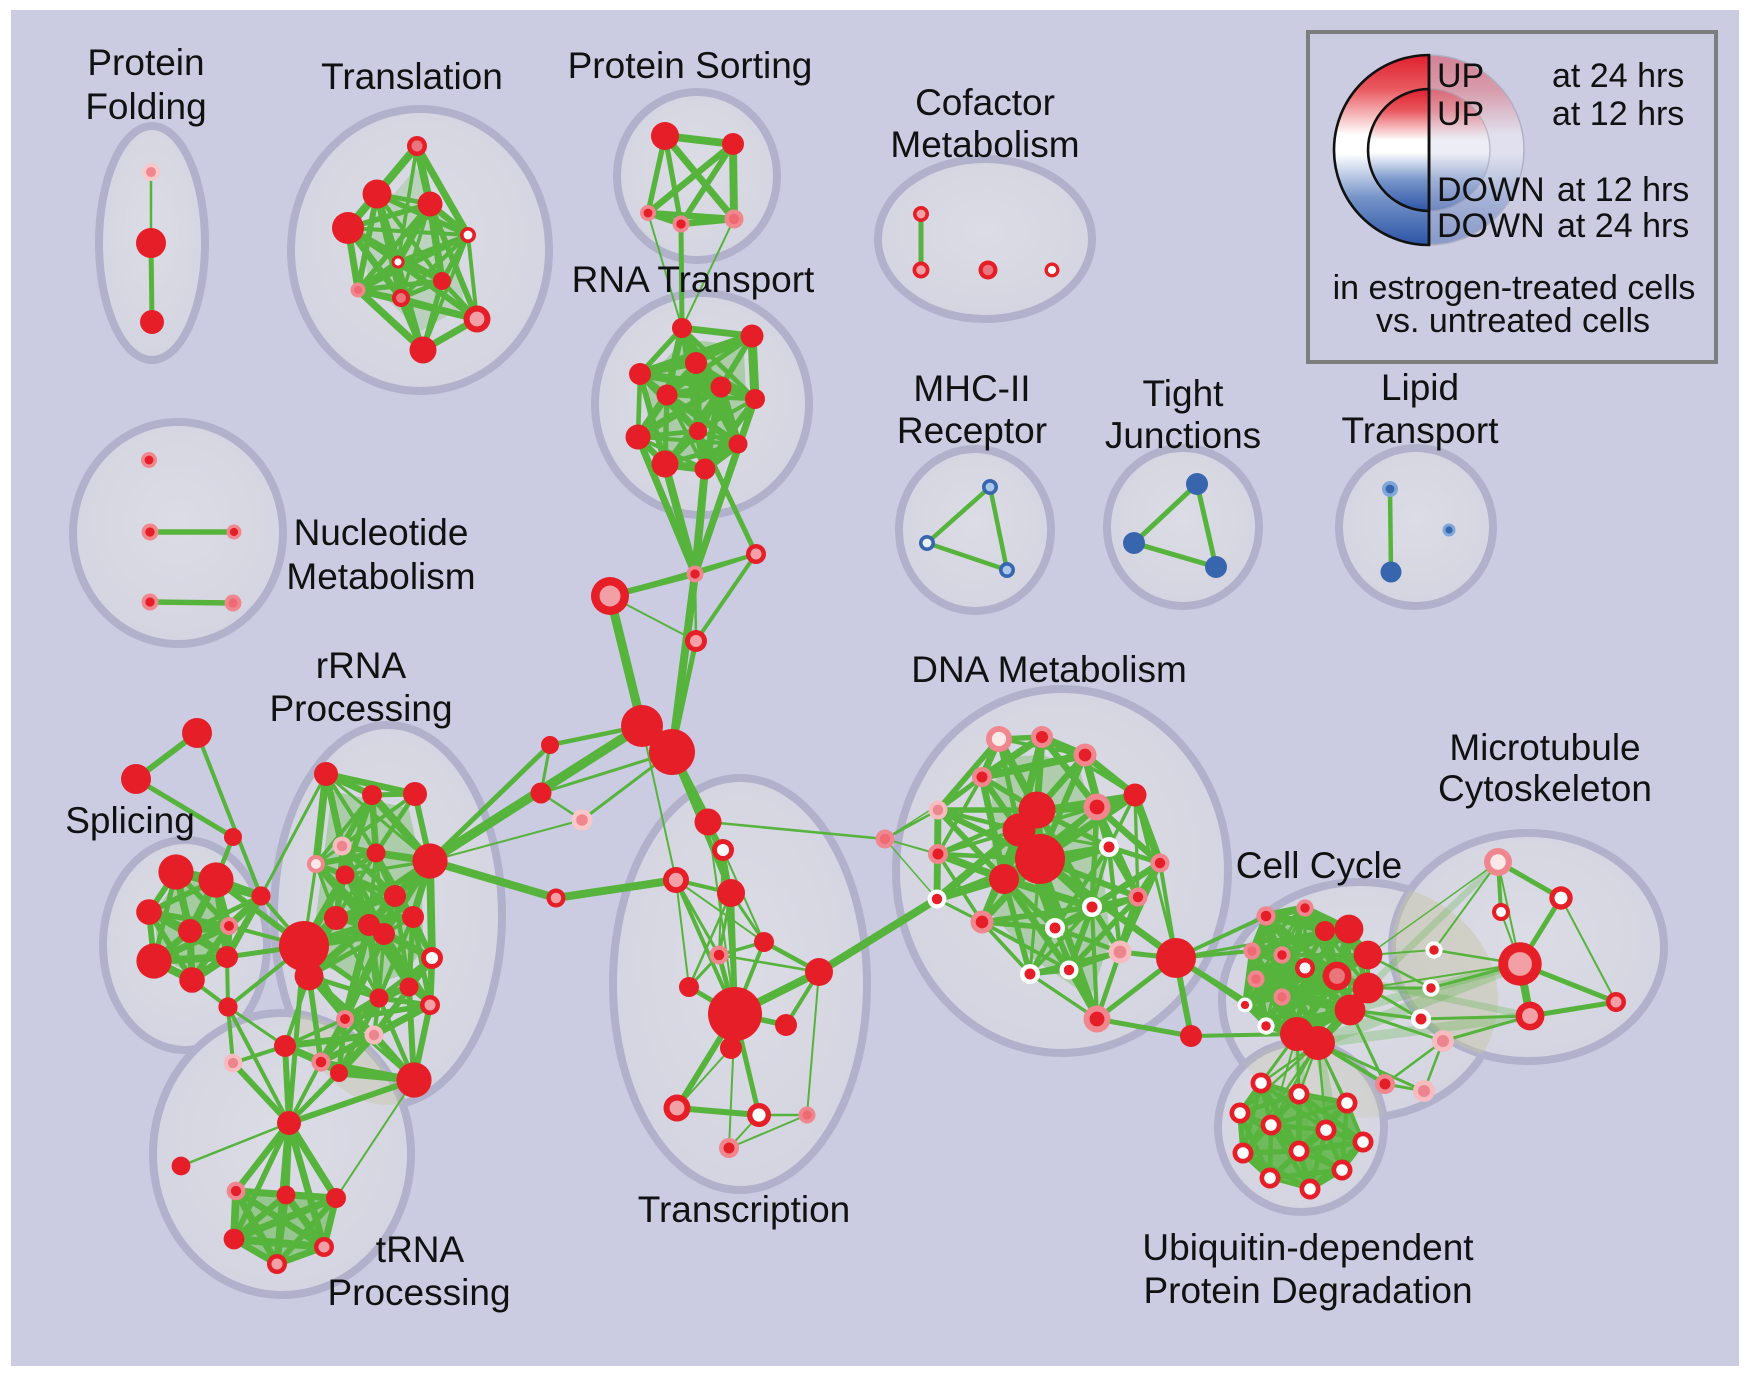  Describe the element at coordinates (1421, 430) in the screenshot. I see `svg-text: Transport` at that location.